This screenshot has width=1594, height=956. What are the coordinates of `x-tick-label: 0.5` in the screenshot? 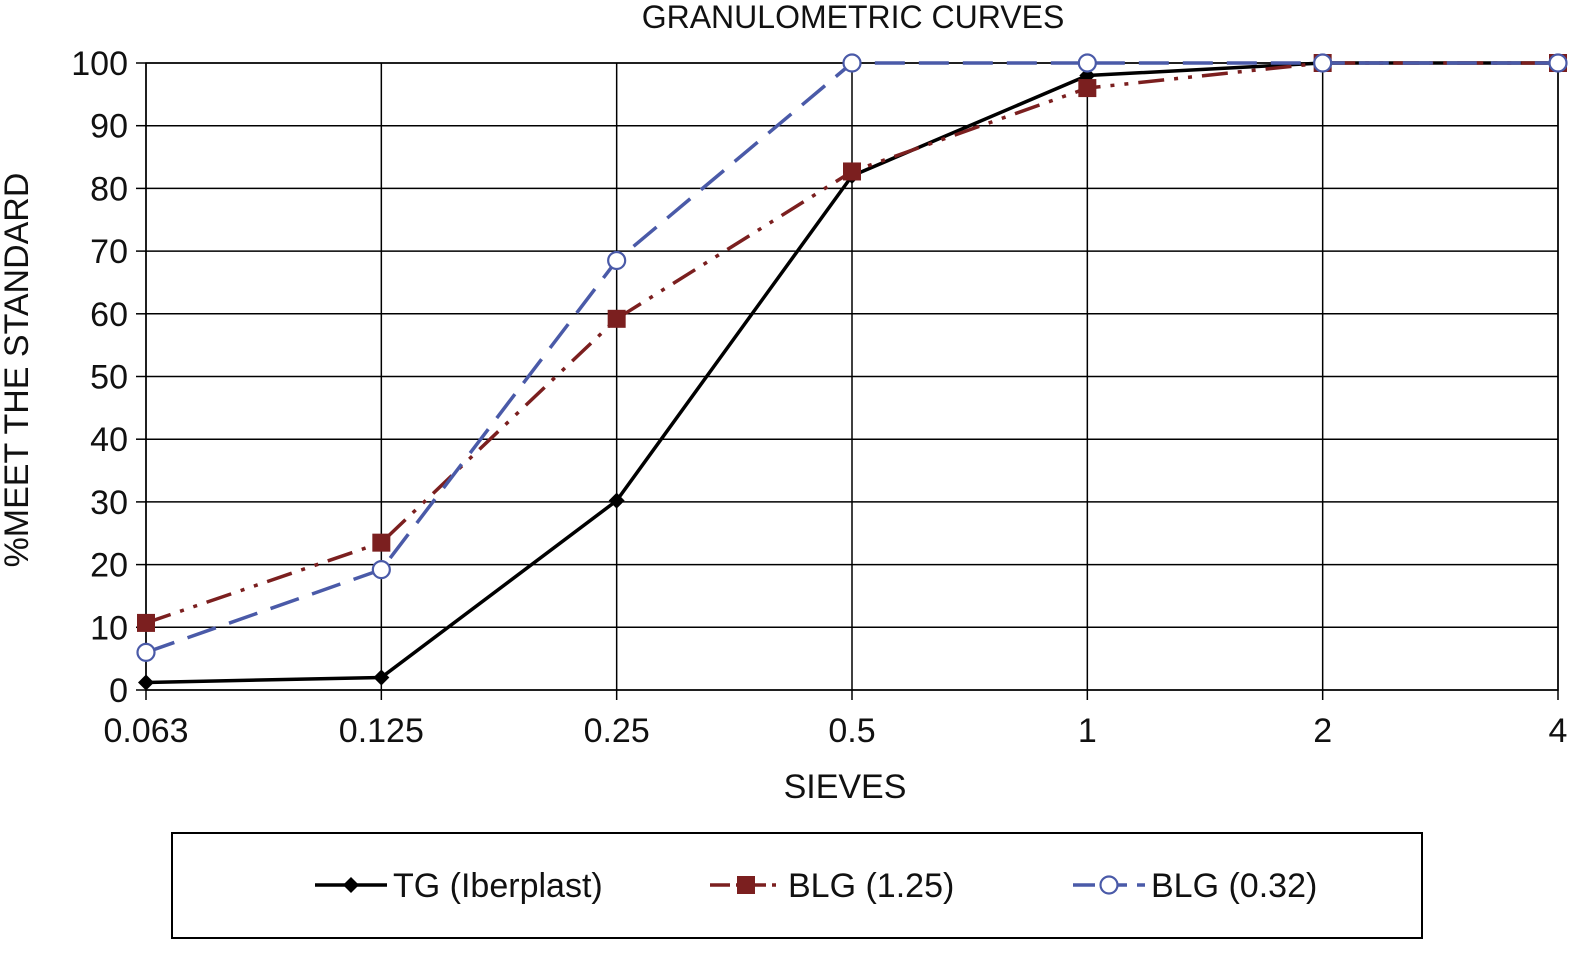 It's located at (851, 731).